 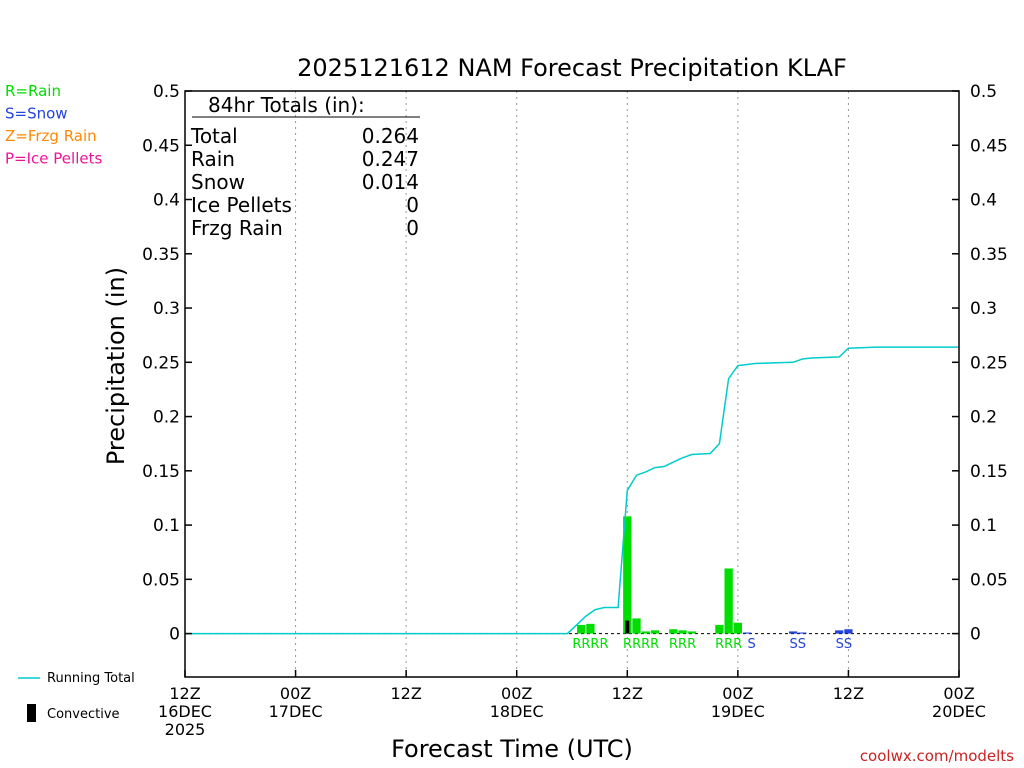 I want to click on x-tick-label: 18DEC, so click(x=517, y=711).